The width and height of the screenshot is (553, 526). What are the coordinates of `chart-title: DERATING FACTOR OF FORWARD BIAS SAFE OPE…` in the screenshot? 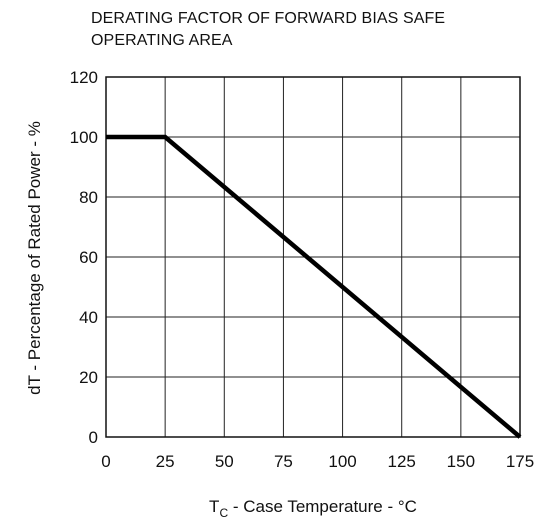 It's located at (321, 30).